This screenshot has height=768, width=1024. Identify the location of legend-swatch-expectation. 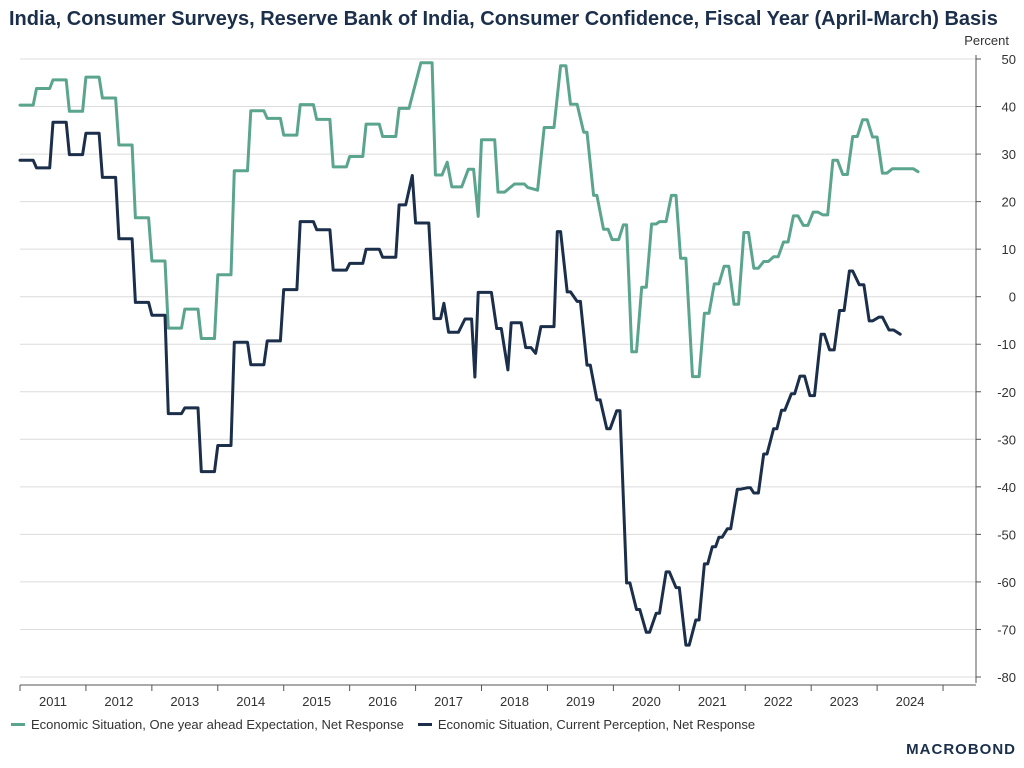
(18, 724).